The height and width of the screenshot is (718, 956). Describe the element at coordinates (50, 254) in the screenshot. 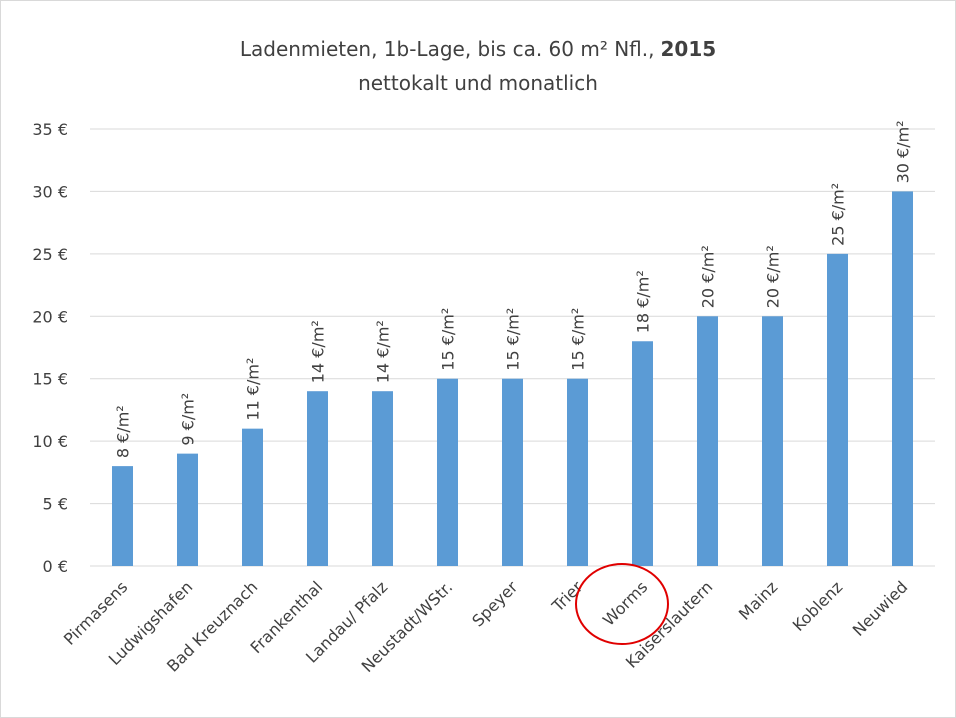

I see `y-tick-label: 25 €` at that location.